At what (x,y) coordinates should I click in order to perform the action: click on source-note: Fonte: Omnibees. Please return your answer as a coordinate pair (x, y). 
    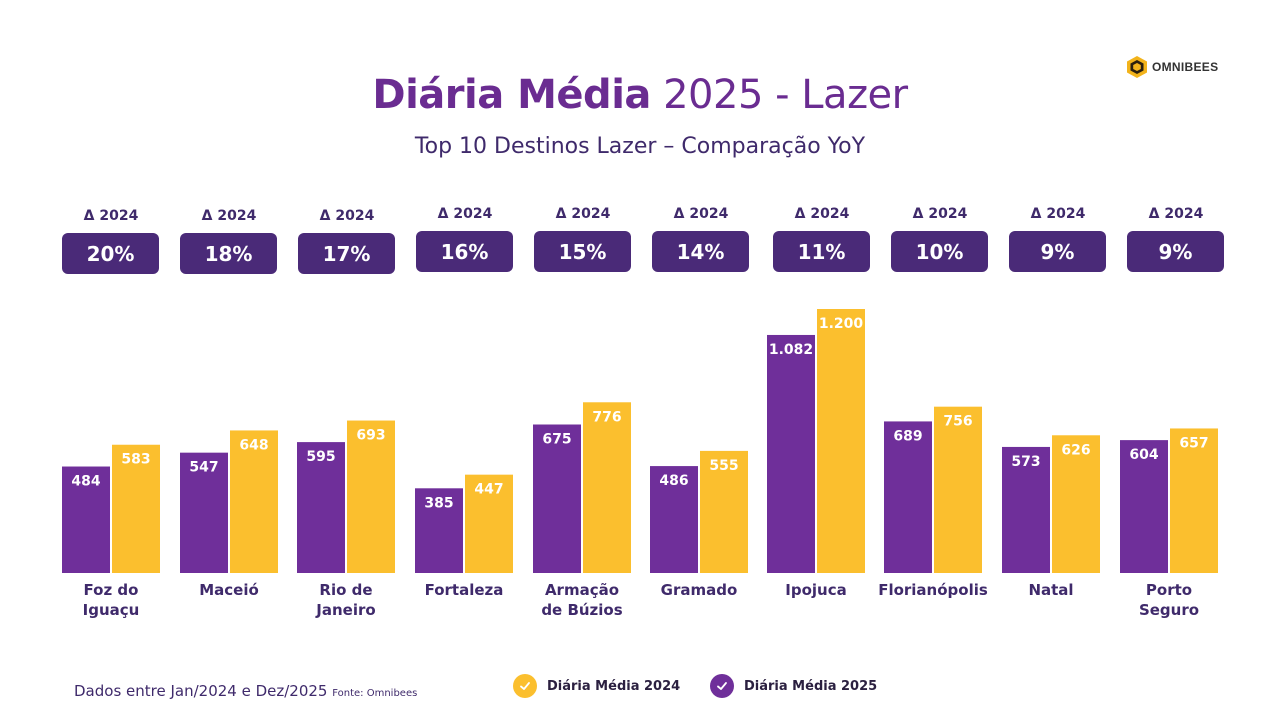
    Looking at the image, I should click on (375, 693).